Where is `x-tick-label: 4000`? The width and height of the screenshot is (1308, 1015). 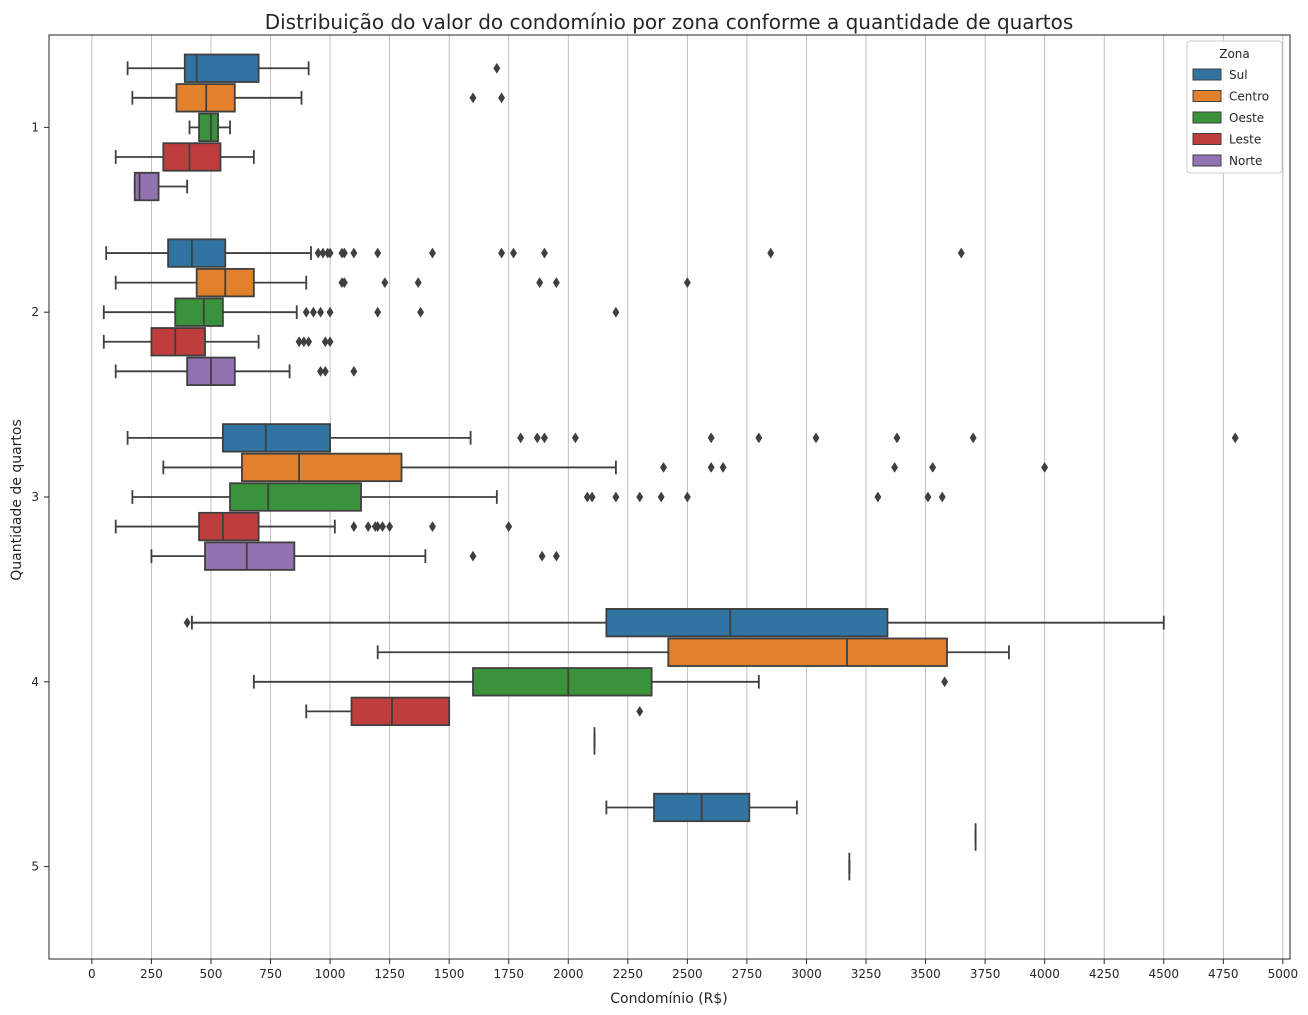
x-tick-label: 4000 is located at coordinates (1044, 974).